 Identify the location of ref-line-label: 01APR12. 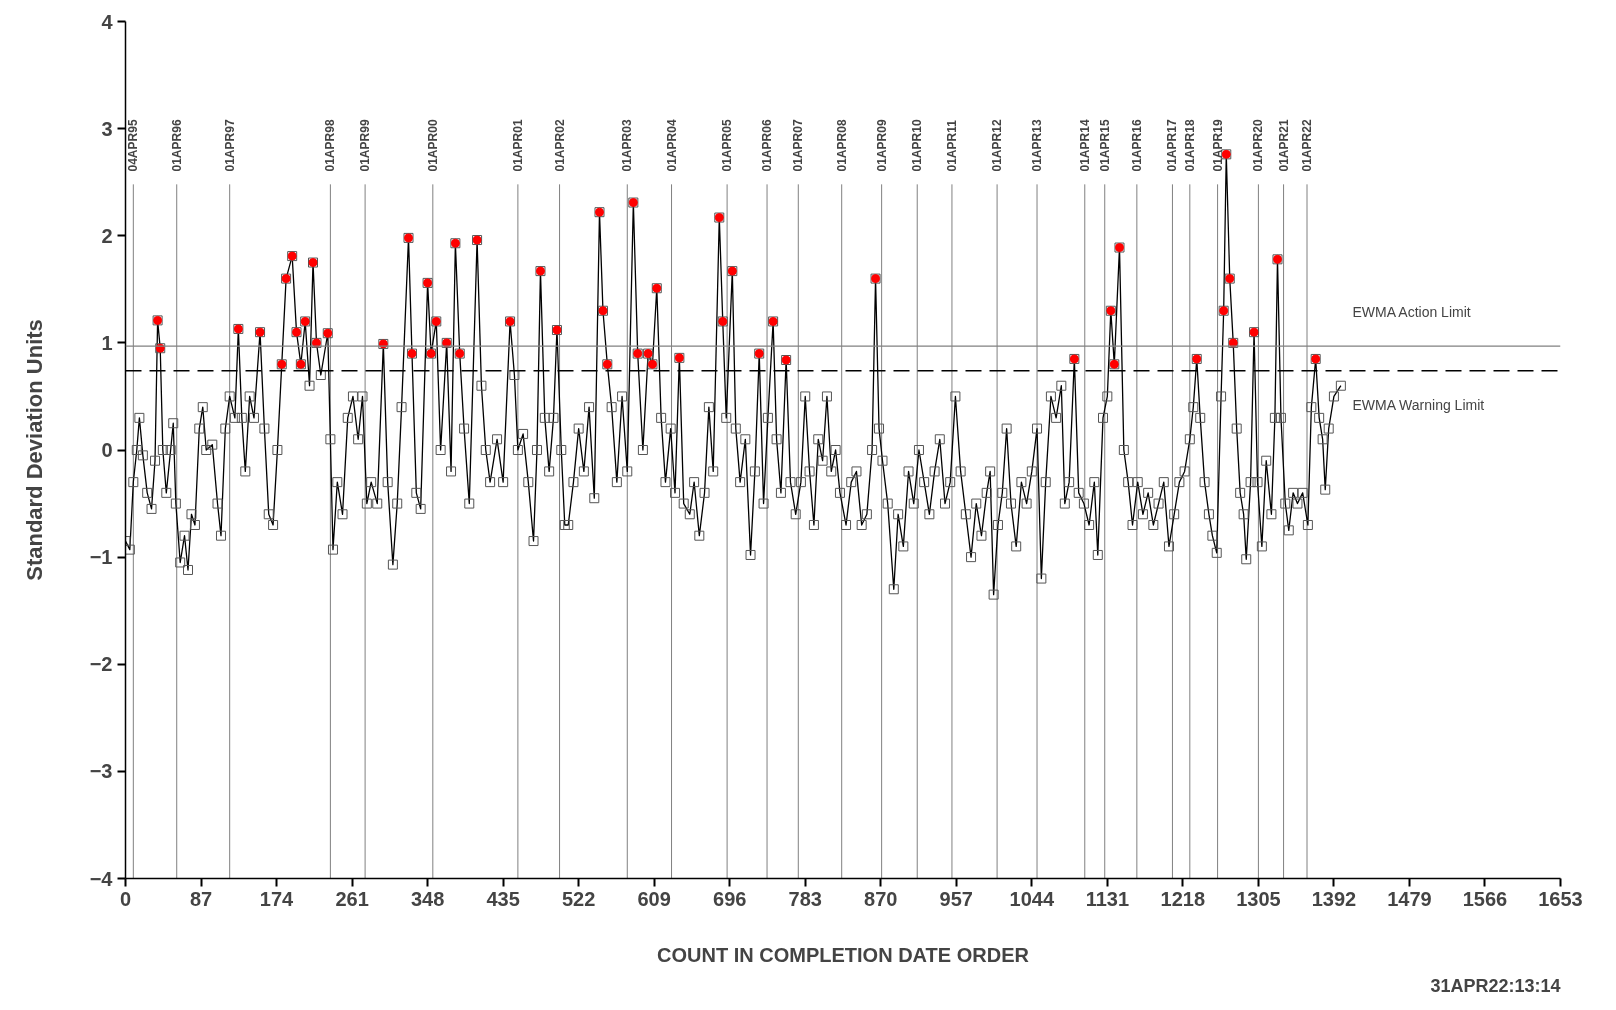
(997, 145).